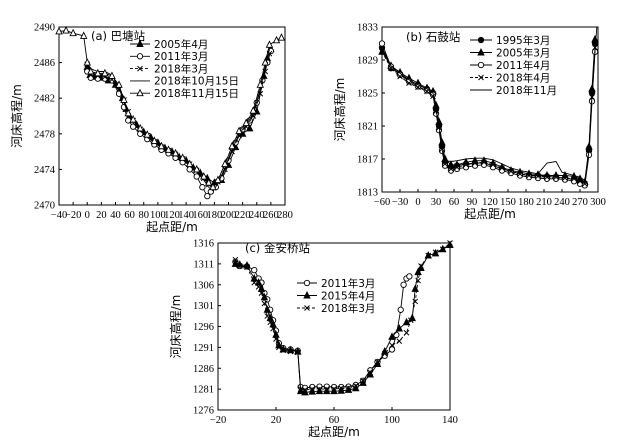 This screenshot has width=632, height=447. What do you see at coordinates (203, 264) in the screenshot?
I see `y-tick-label: 1311` at bounding box center [203, 264].